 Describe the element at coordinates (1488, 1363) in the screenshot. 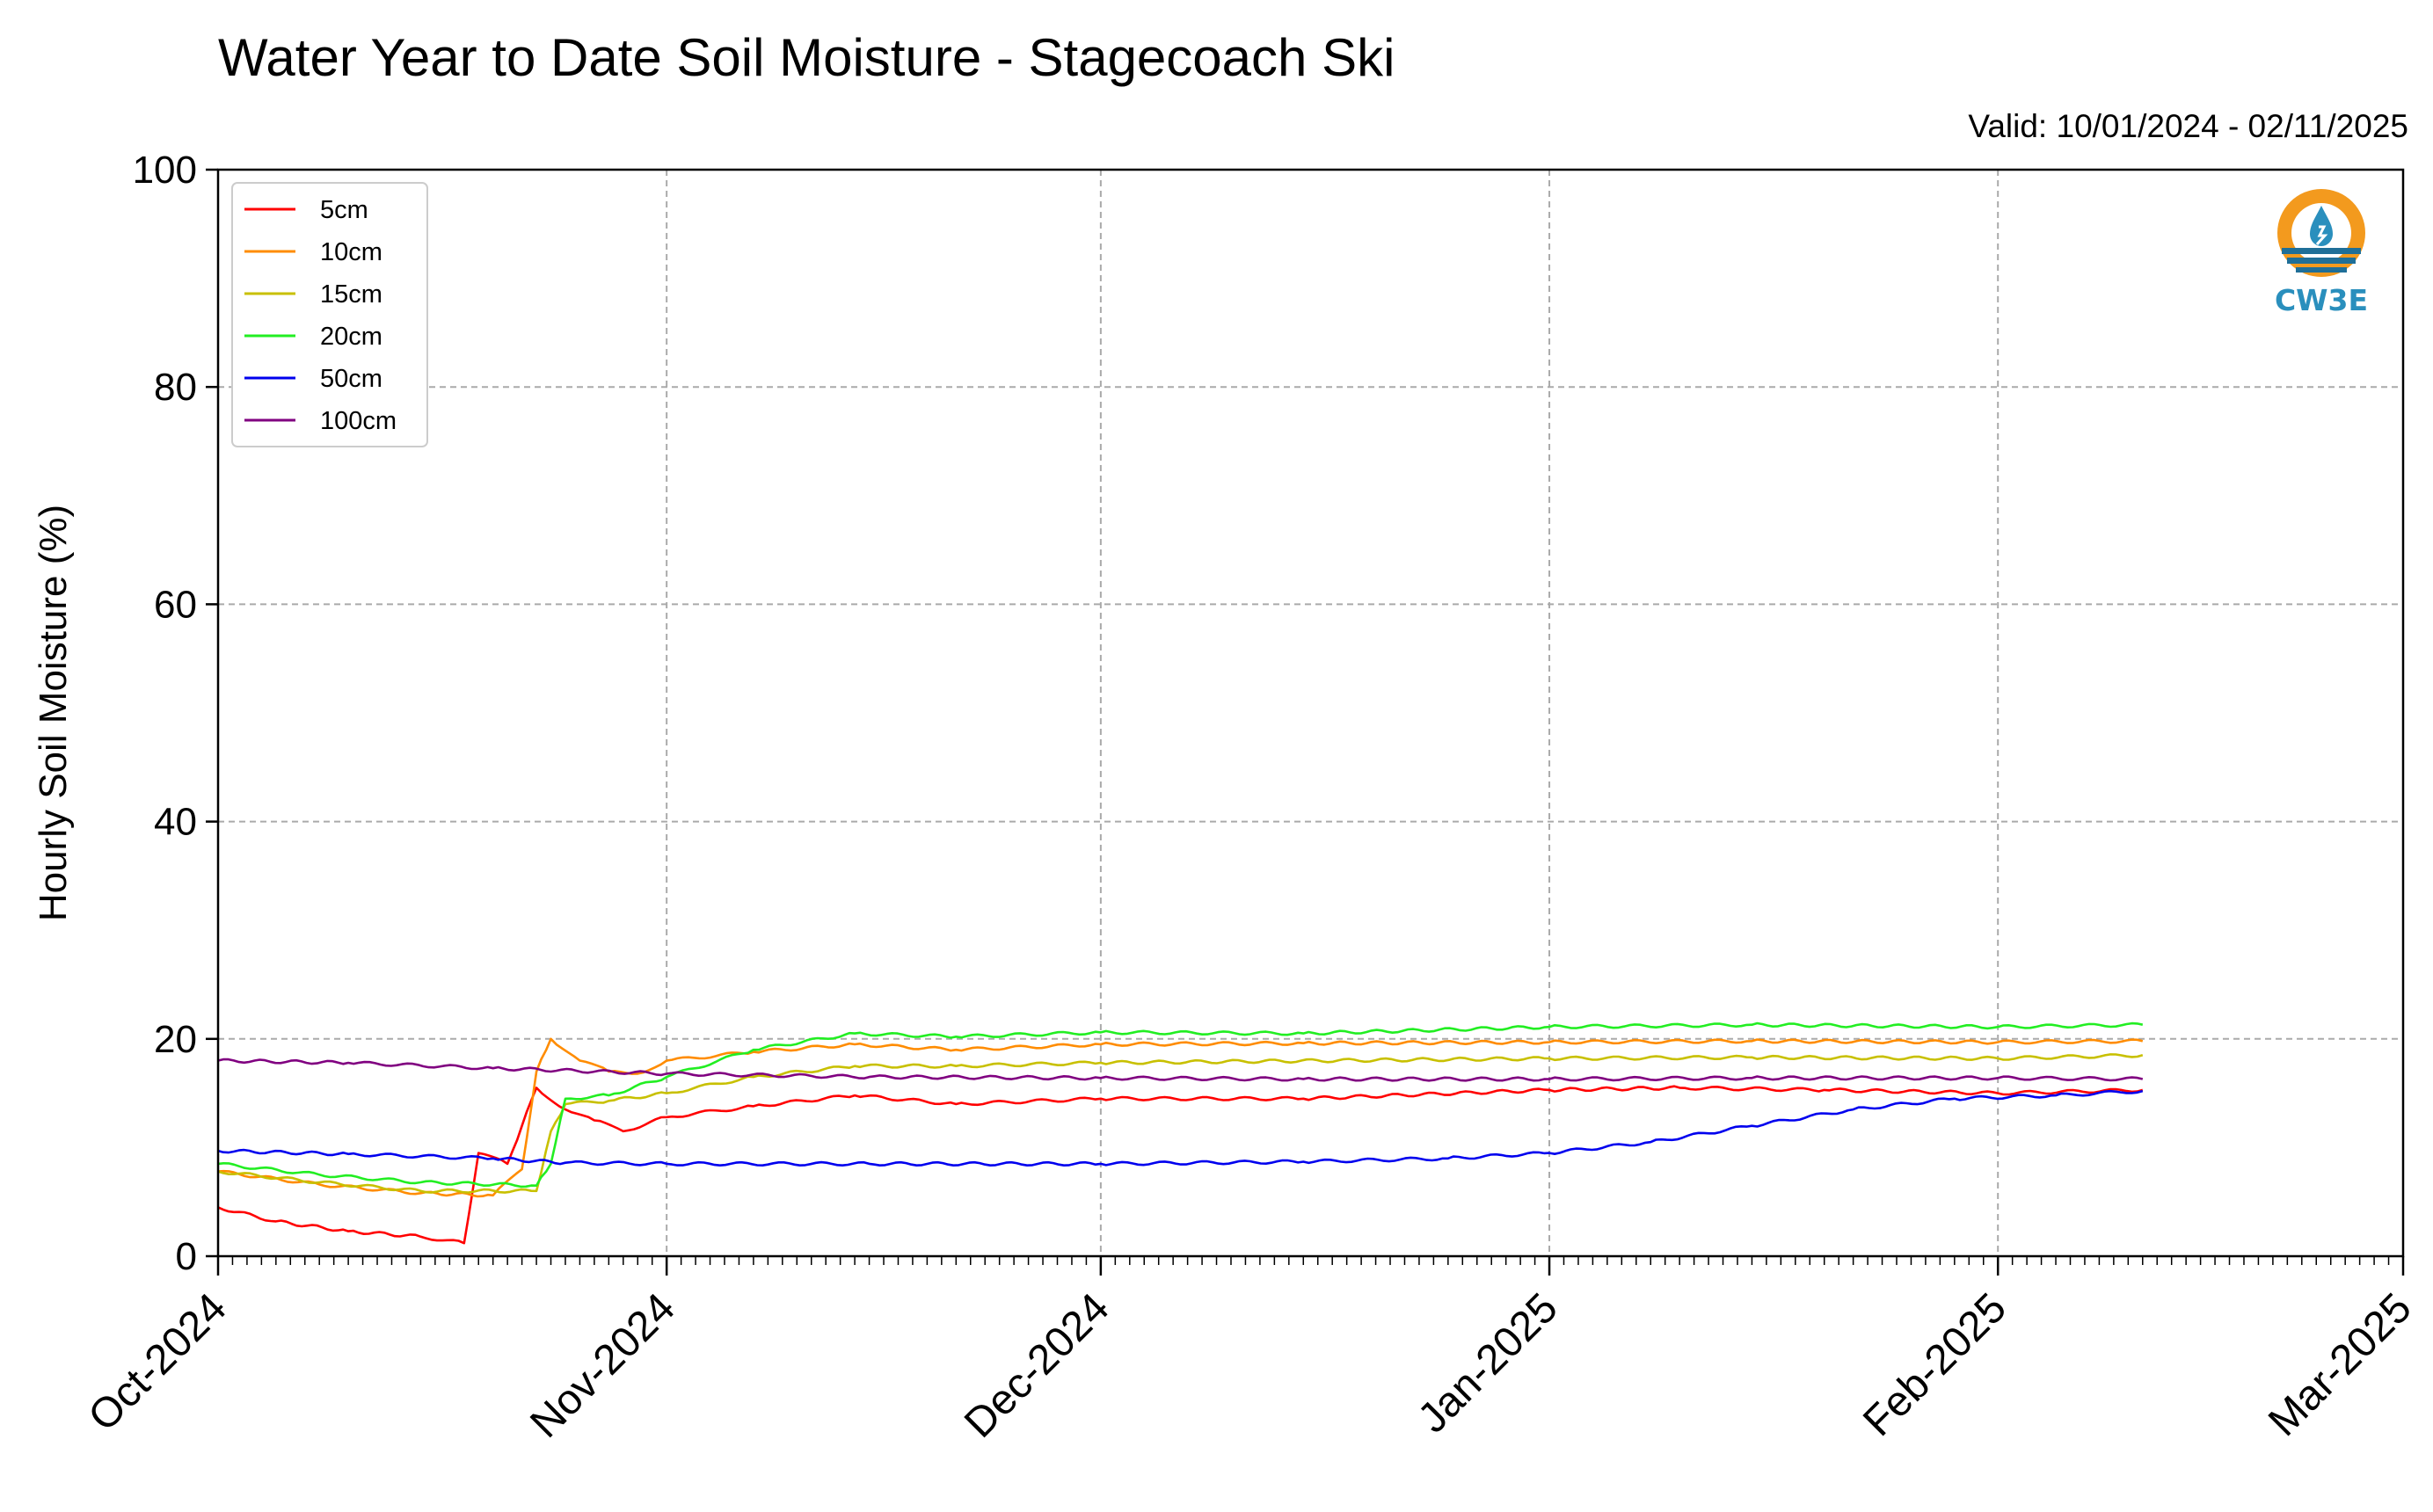

I see `x-tick-label: Jan-2025` at that location.